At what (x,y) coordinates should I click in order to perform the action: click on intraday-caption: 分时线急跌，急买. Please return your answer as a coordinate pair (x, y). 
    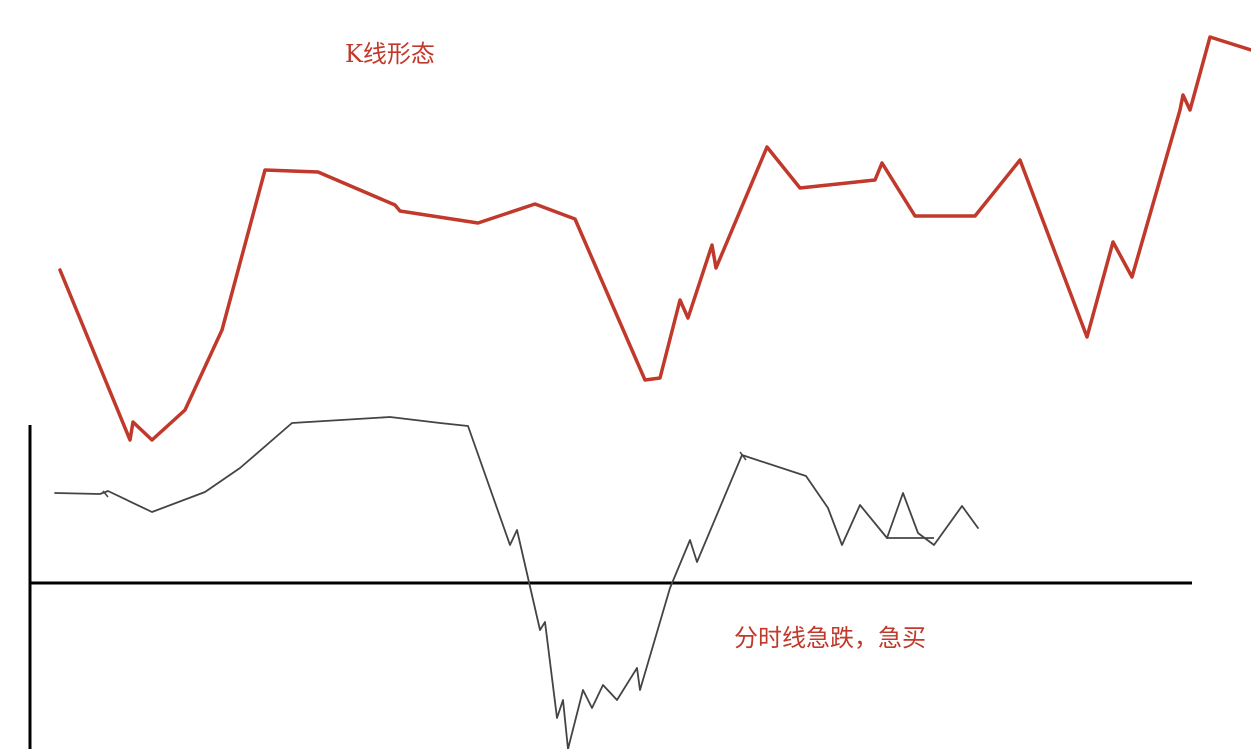
    Looking at the image, I should click on (830, 638).